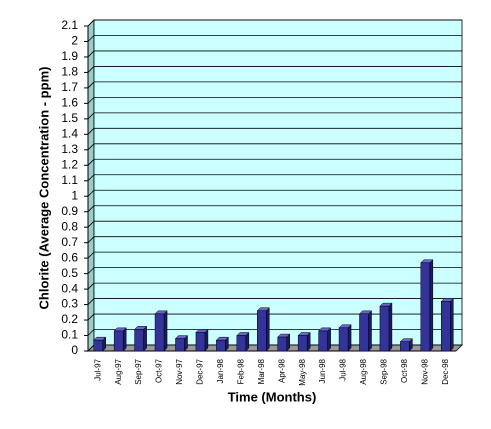 This screenshot has width=491, height=429. I want to click on y-tick-label: 1.4, so click(69, 134).